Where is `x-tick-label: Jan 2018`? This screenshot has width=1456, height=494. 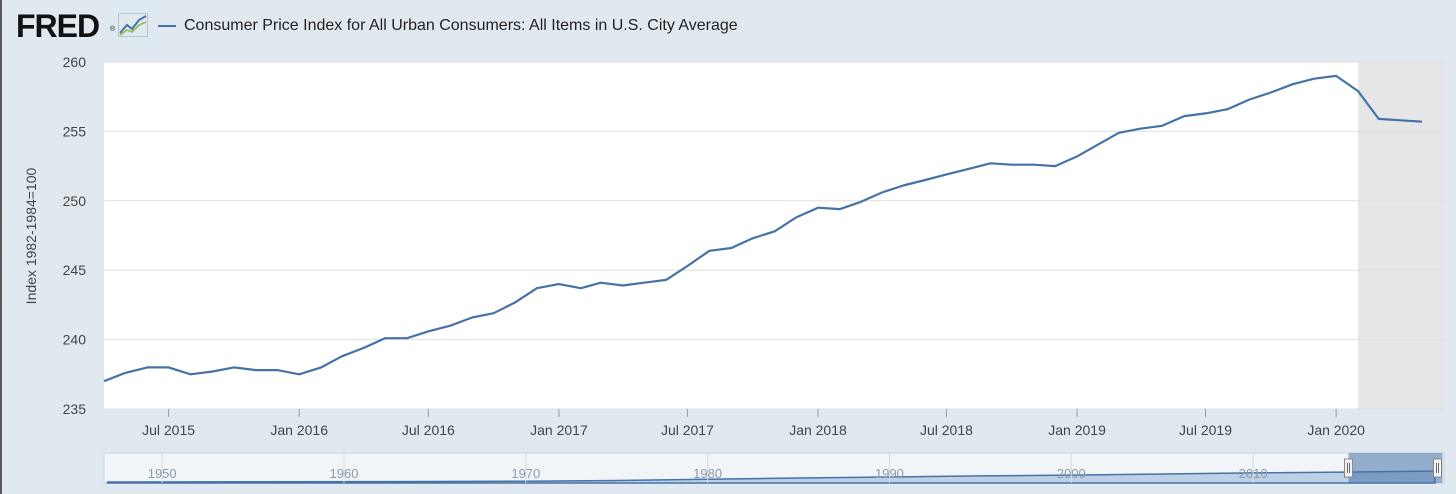
x-tick-label: Jan 2018 is located at coordinates (818, 430).